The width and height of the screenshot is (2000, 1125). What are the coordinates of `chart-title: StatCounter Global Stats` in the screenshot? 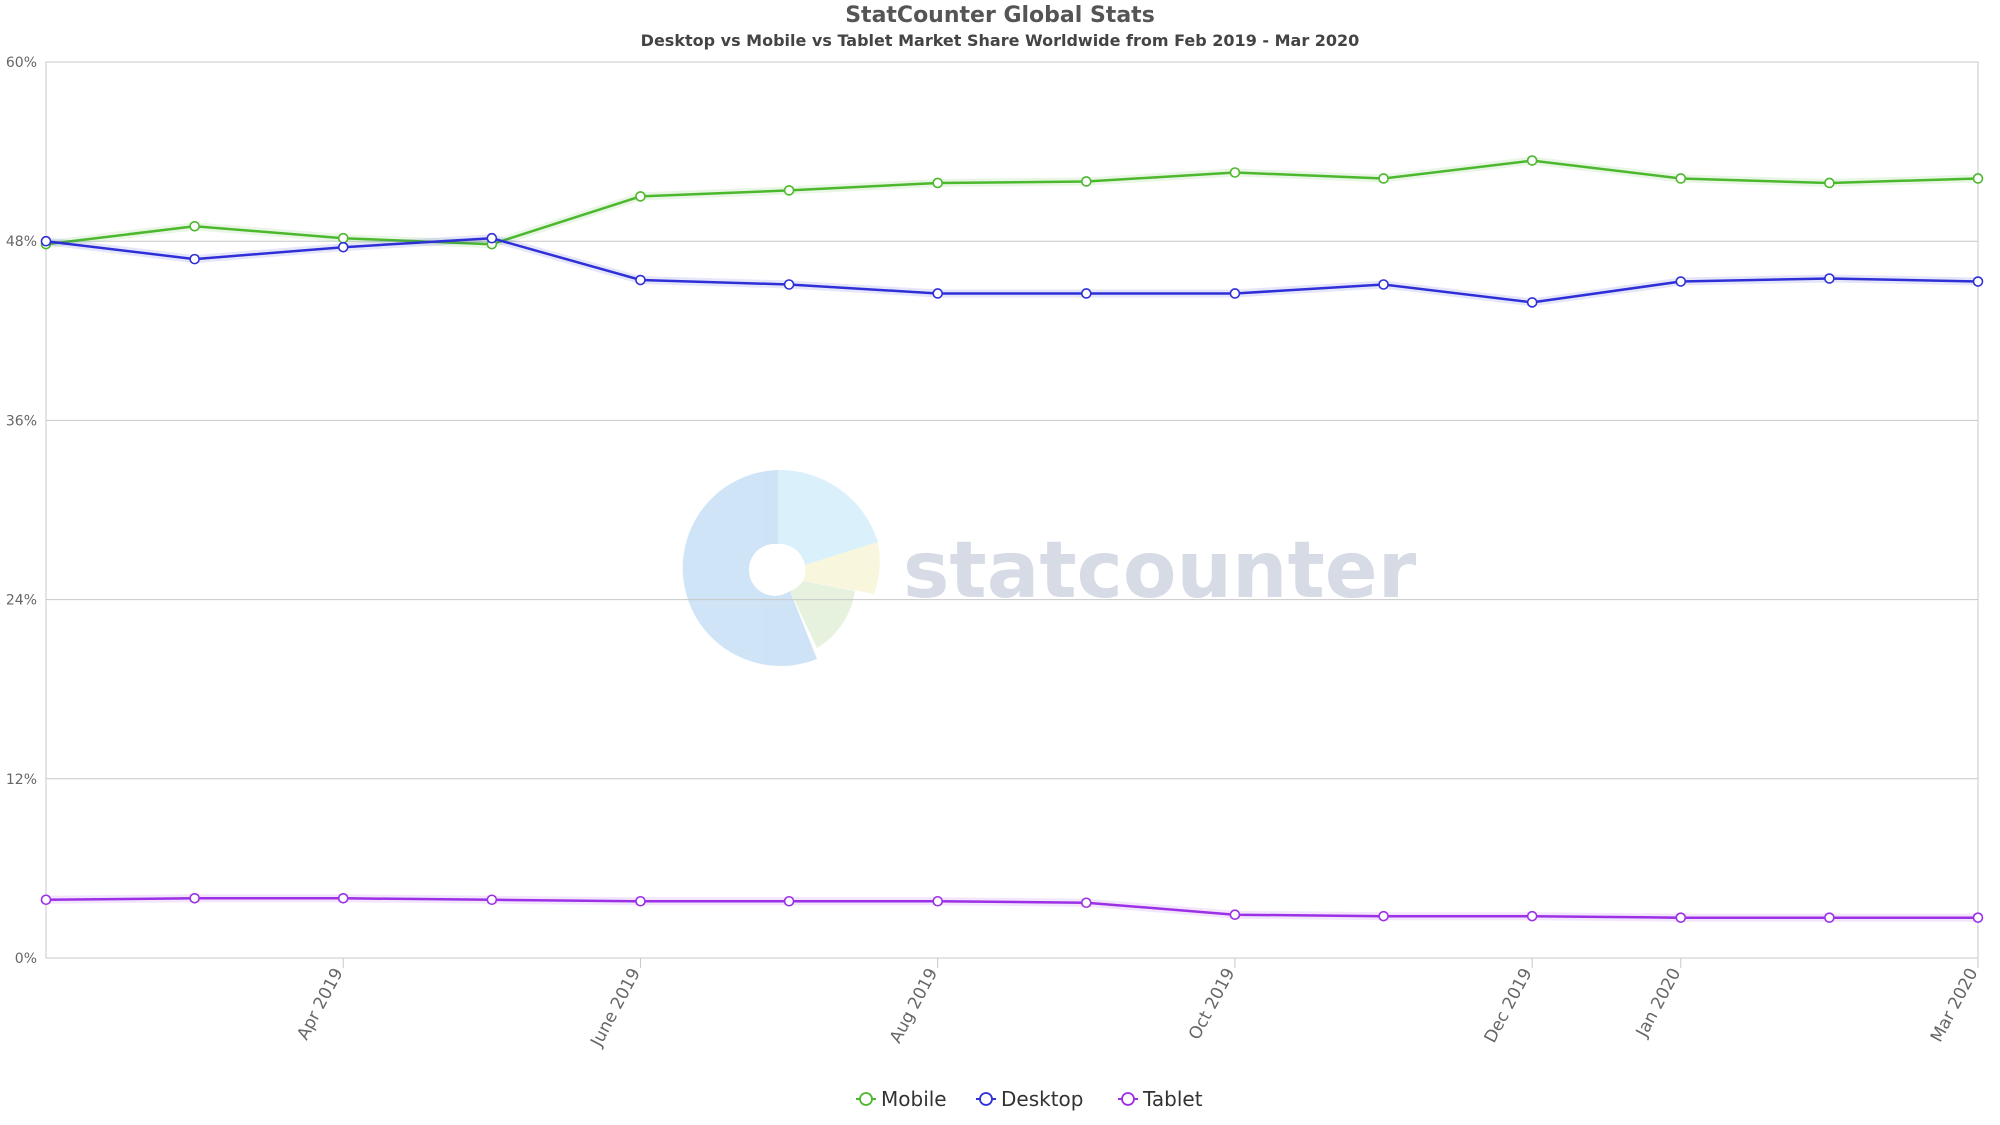 It's located at (1000, 15).